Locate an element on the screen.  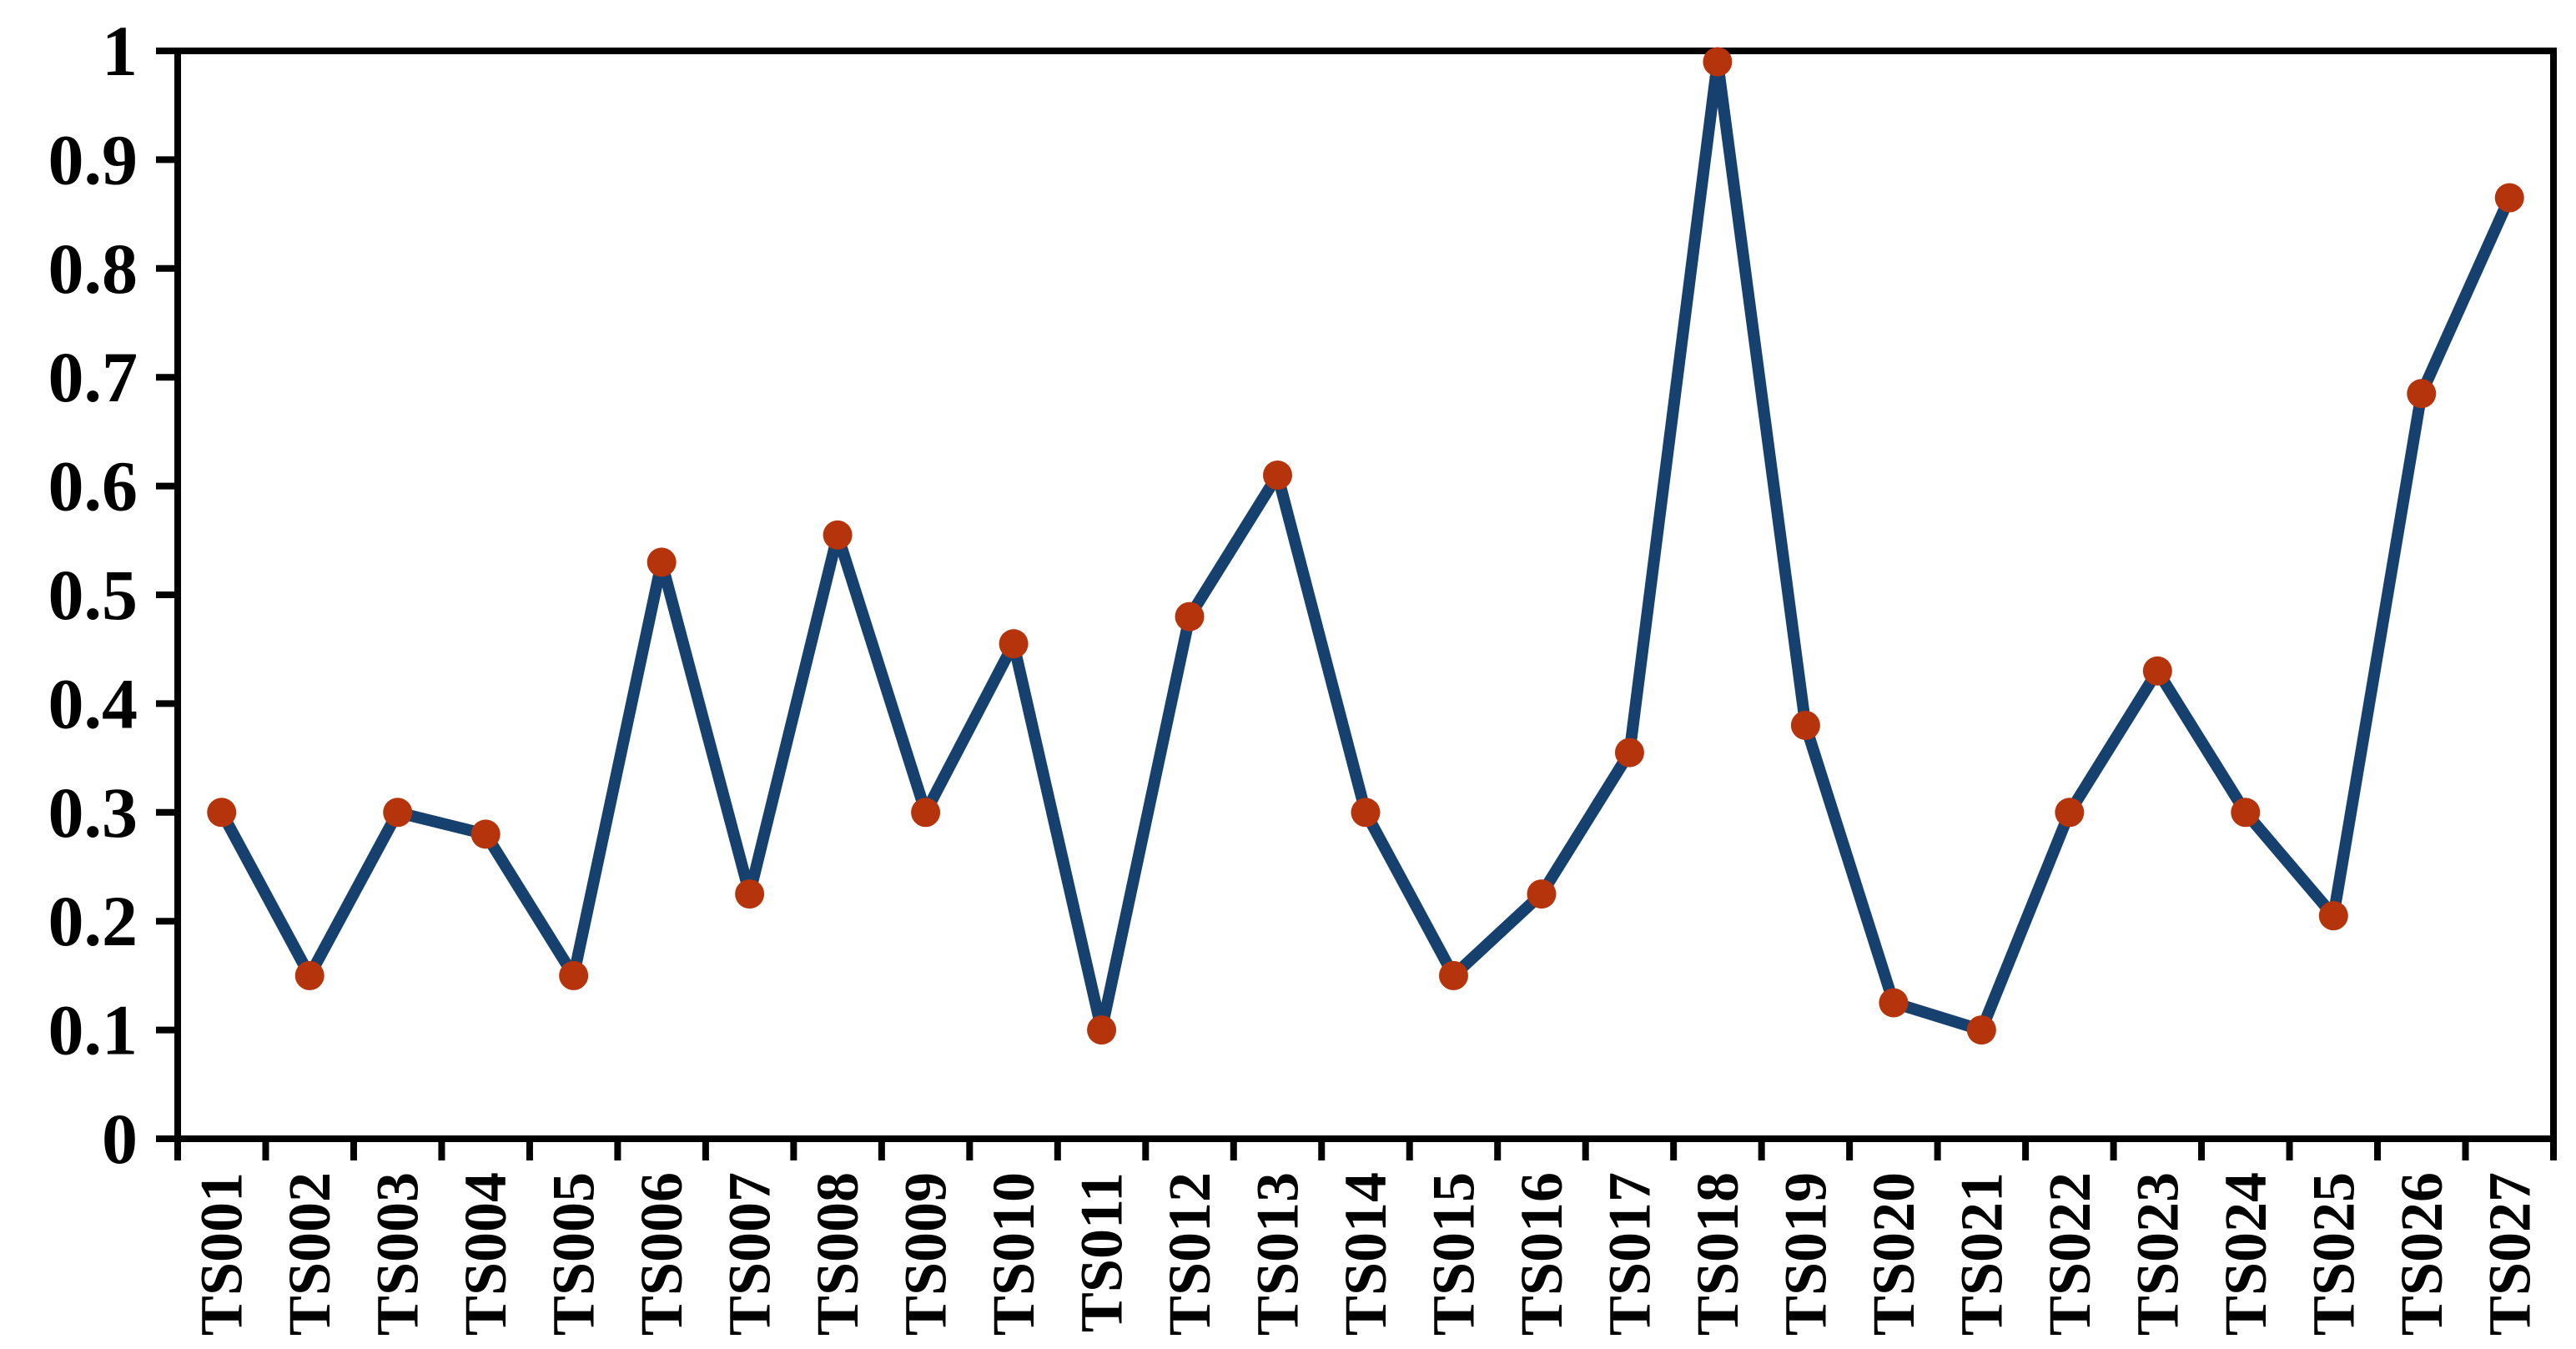
data-point-TS023 is located at coordinates (2157, 671).